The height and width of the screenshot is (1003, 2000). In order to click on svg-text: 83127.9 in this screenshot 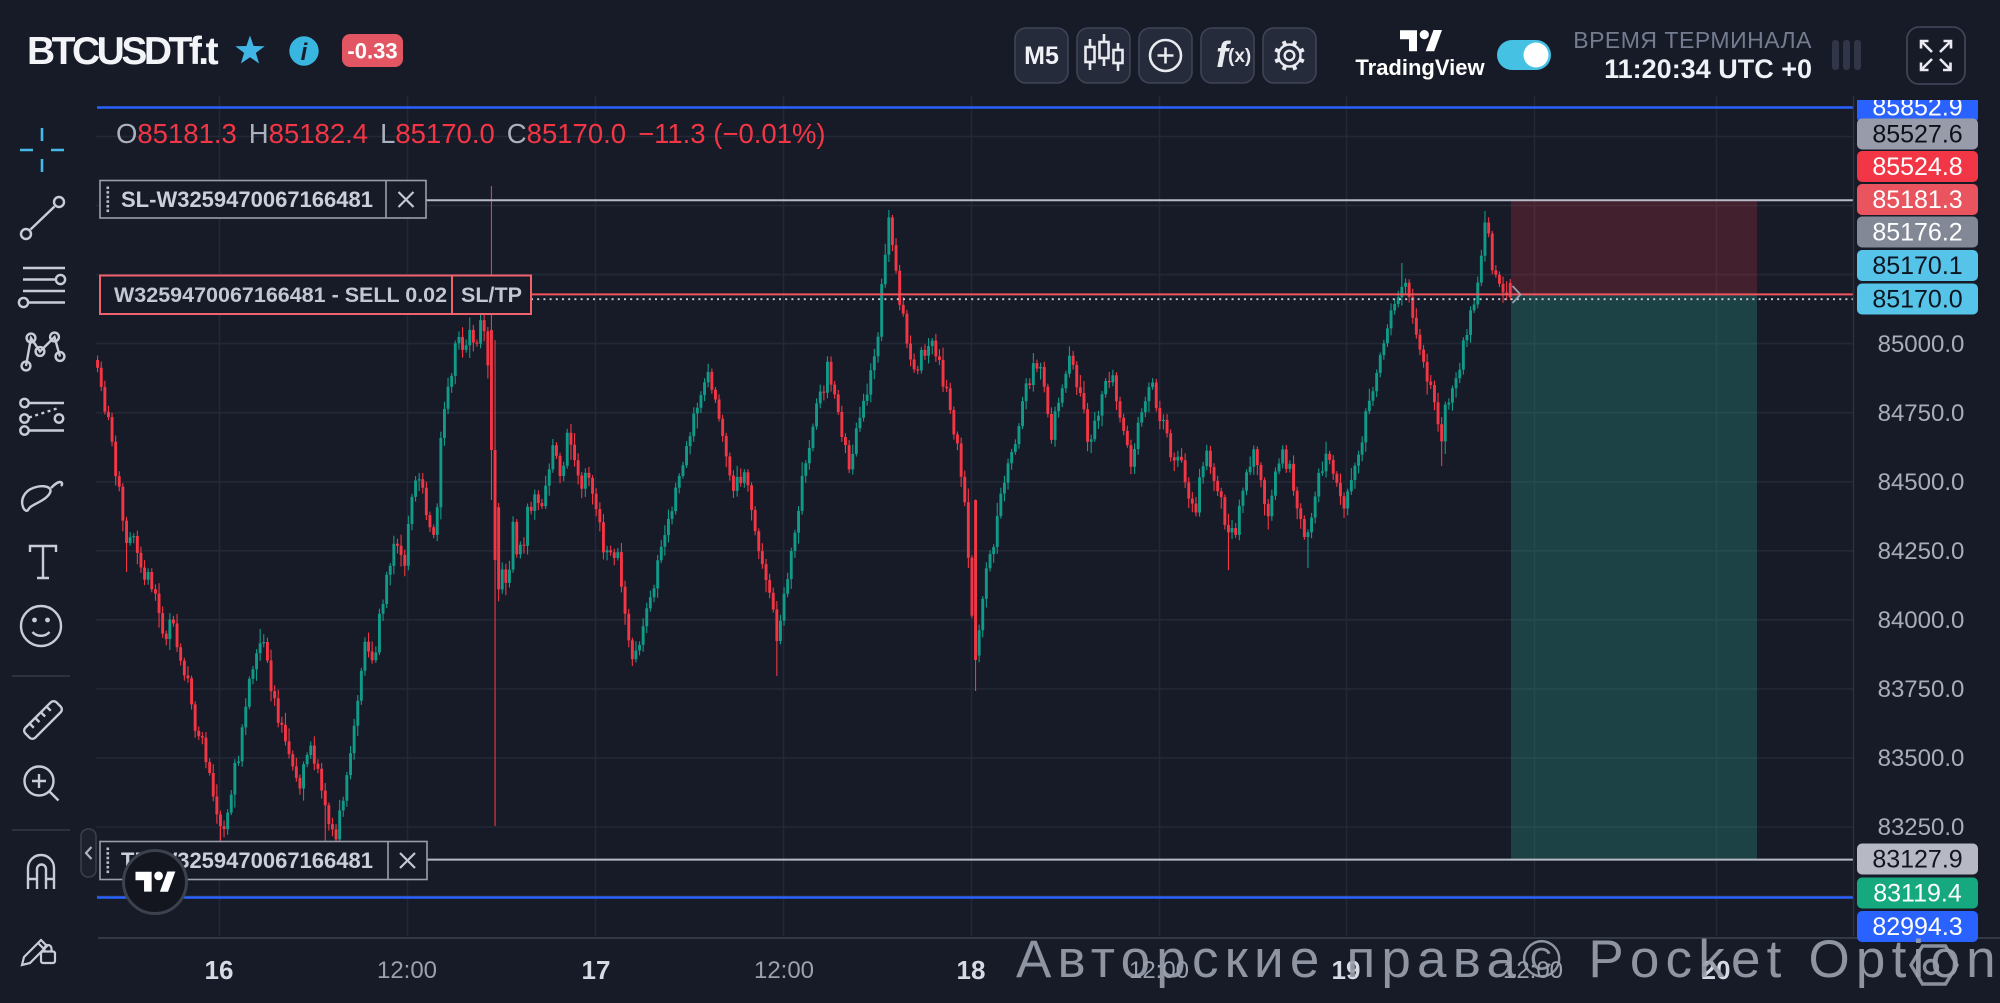, I will do `click(1917, 860)`.